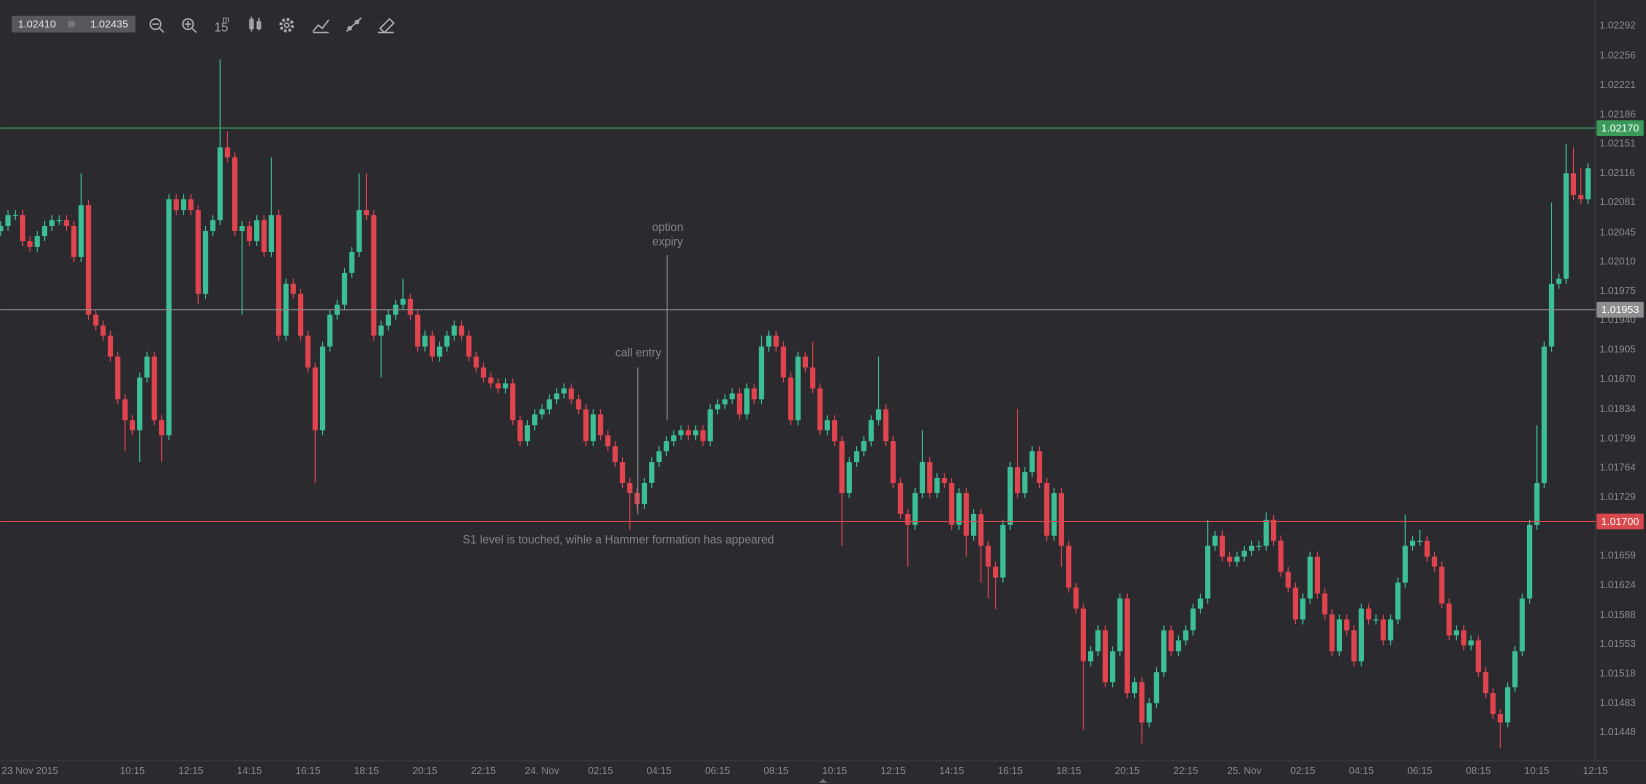 This screenshot has width=1646, height=784. I want to click on x-tick-label: 18:15, so click(1068, 771).